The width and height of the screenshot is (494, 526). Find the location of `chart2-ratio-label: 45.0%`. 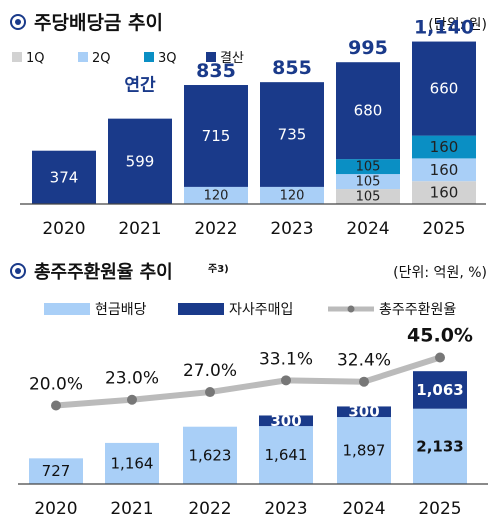

chart2-ratio-label: 45.0% is located at coordinates (440, 336).